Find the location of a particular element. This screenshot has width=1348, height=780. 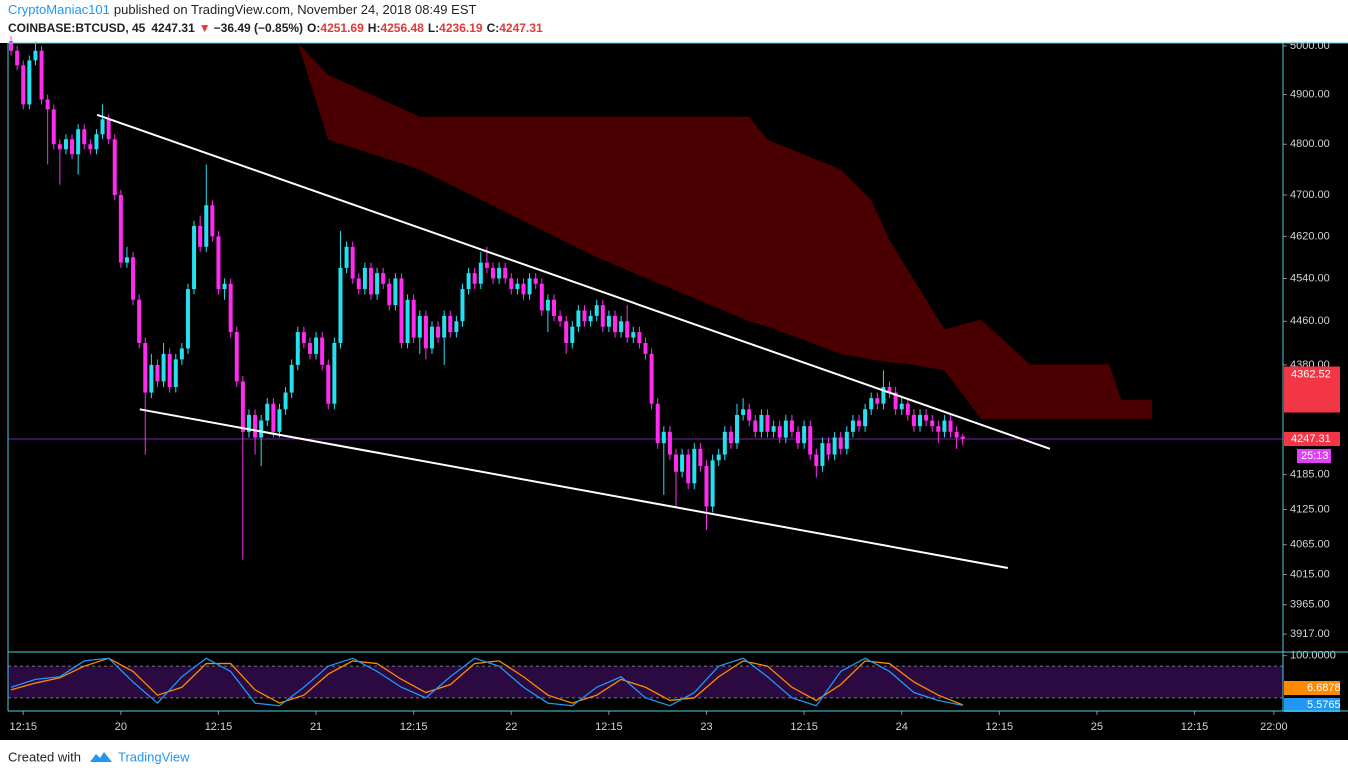

o-value: 4251.69 is located at coordinates (342, 28).